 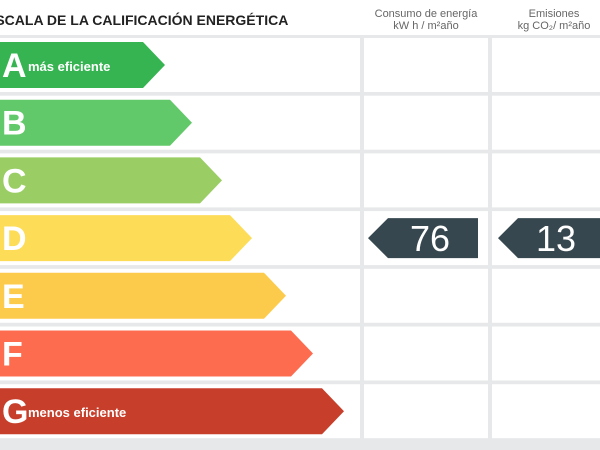 I want to click on column-unit: kg CO₂/ m²año, so click(x=554, y=26).